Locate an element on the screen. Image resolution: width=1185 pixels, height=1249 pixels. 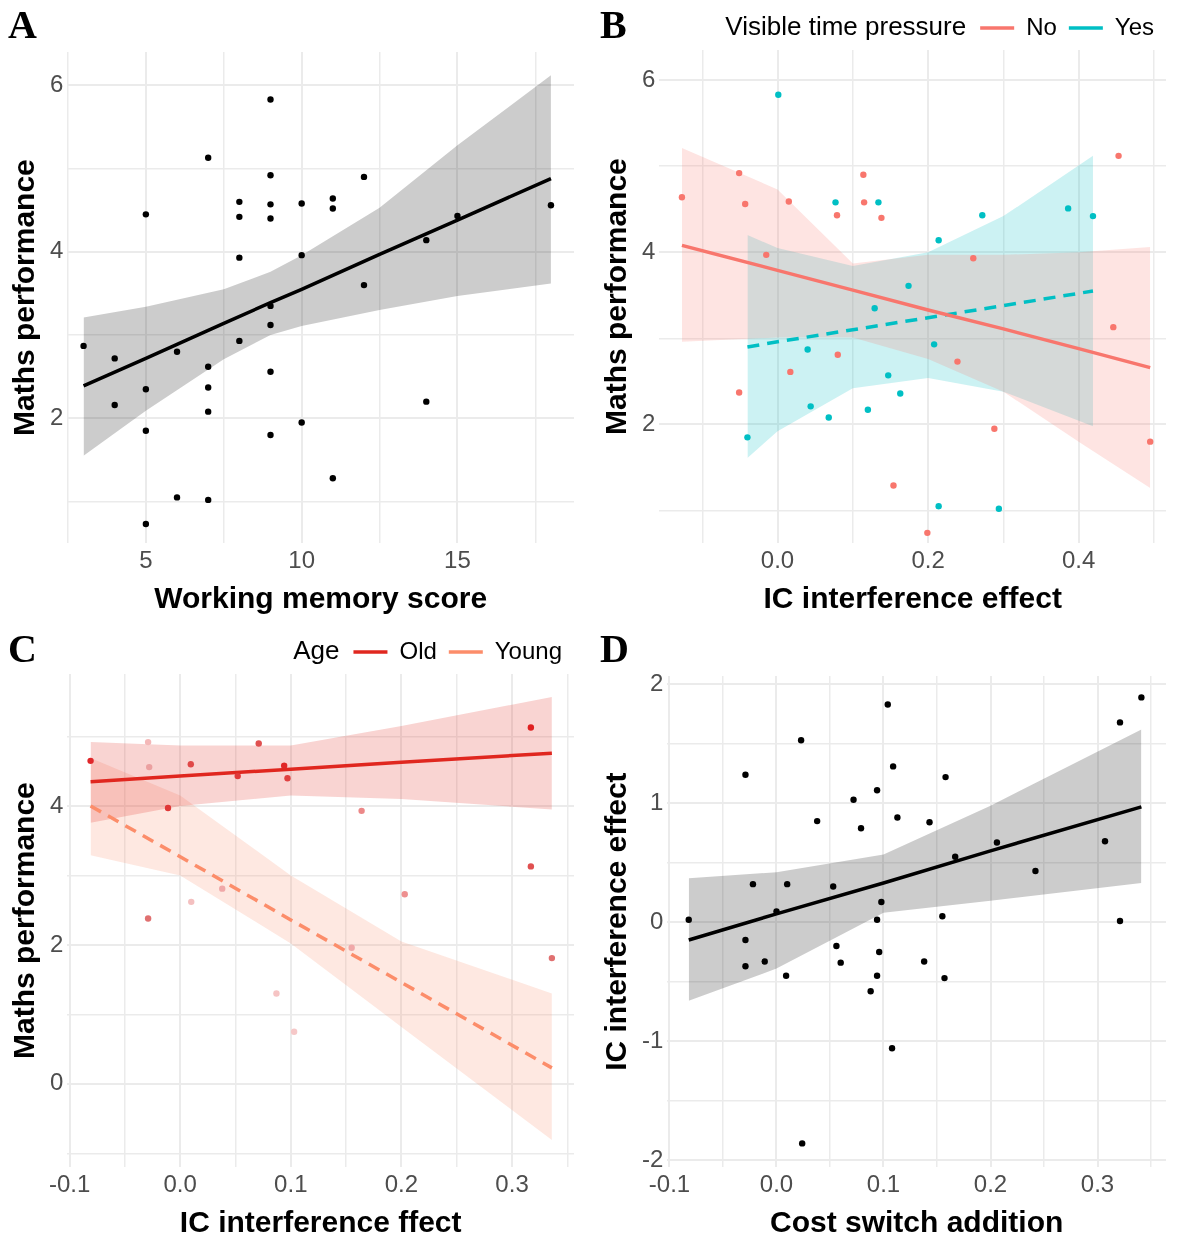
chart-title: A is located at coordinates (22, 25).